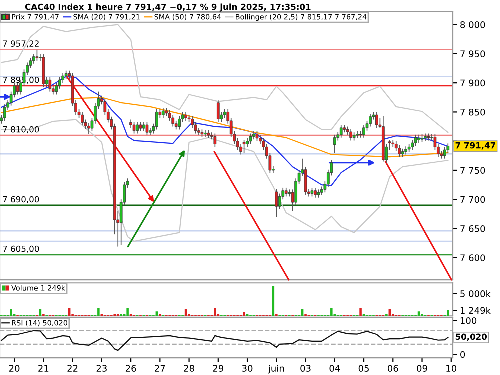 The height and width of the screenshot is (375, 500). I want to click on x-tick-label: 28, so click(189, 368).